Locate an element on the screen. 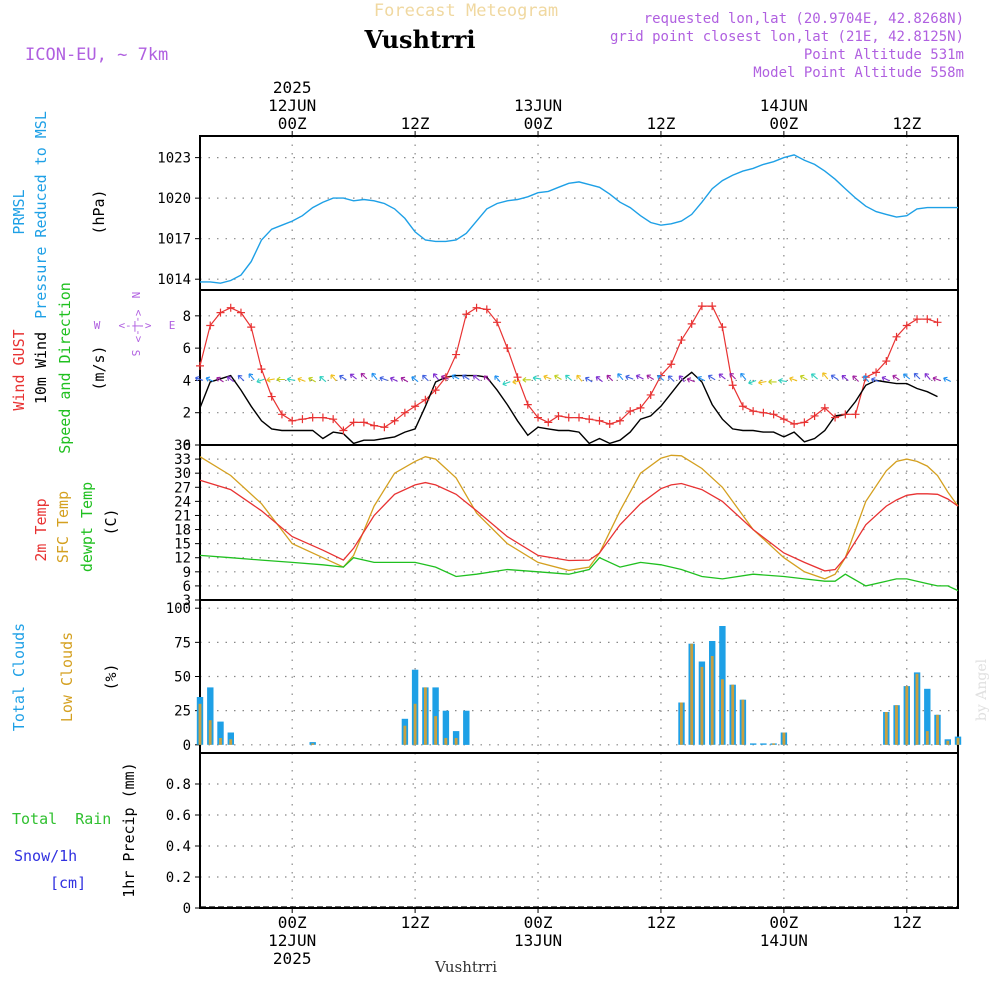  model-altitude: Model Point Altitude 558m is located at coordinates (858, 73).